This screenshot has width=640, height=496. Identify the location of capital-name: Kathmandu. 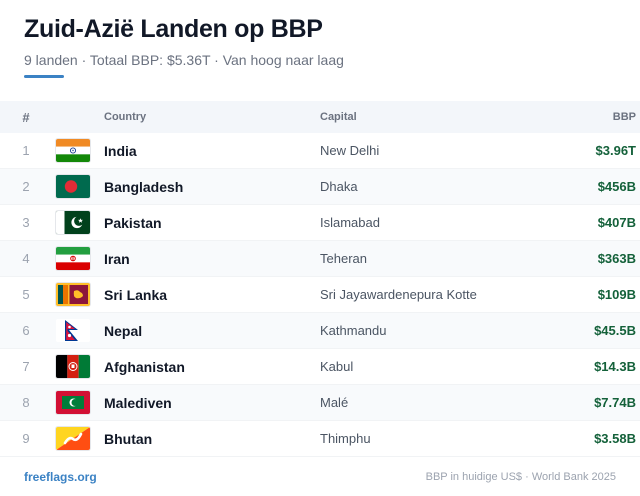
(353, 330).